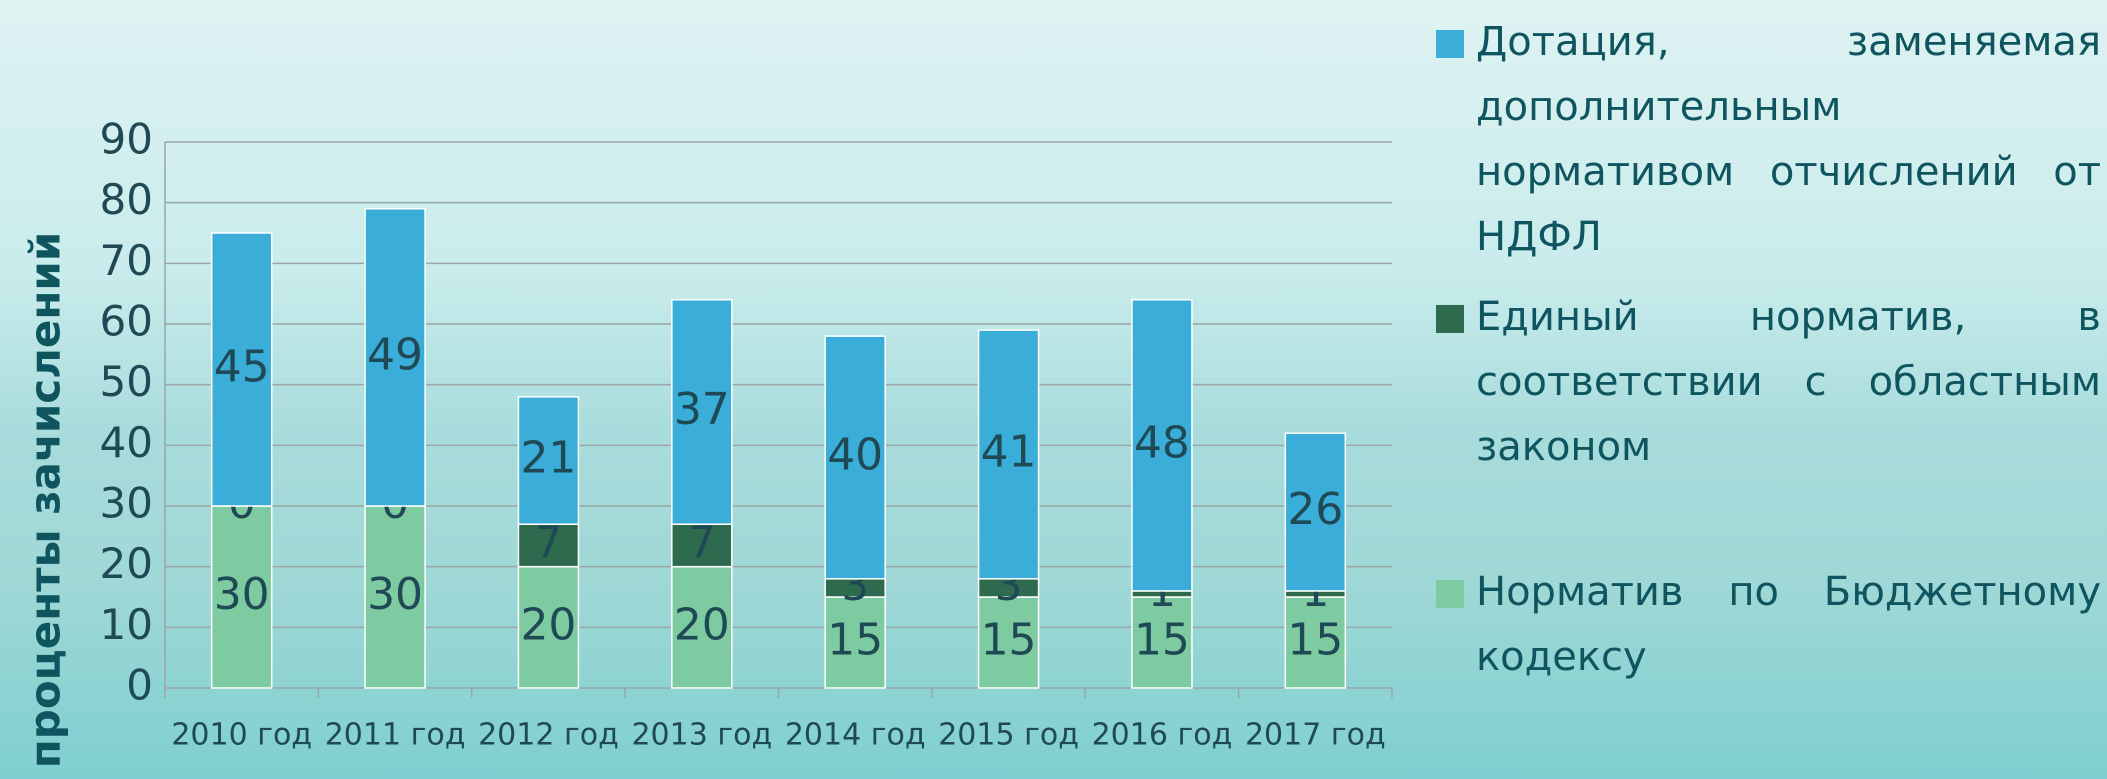  What do you see at coordinates (1315, 735) in the screenshot?
I see `x-tick-label: 2017 год` at bounding box center [1315, 735].